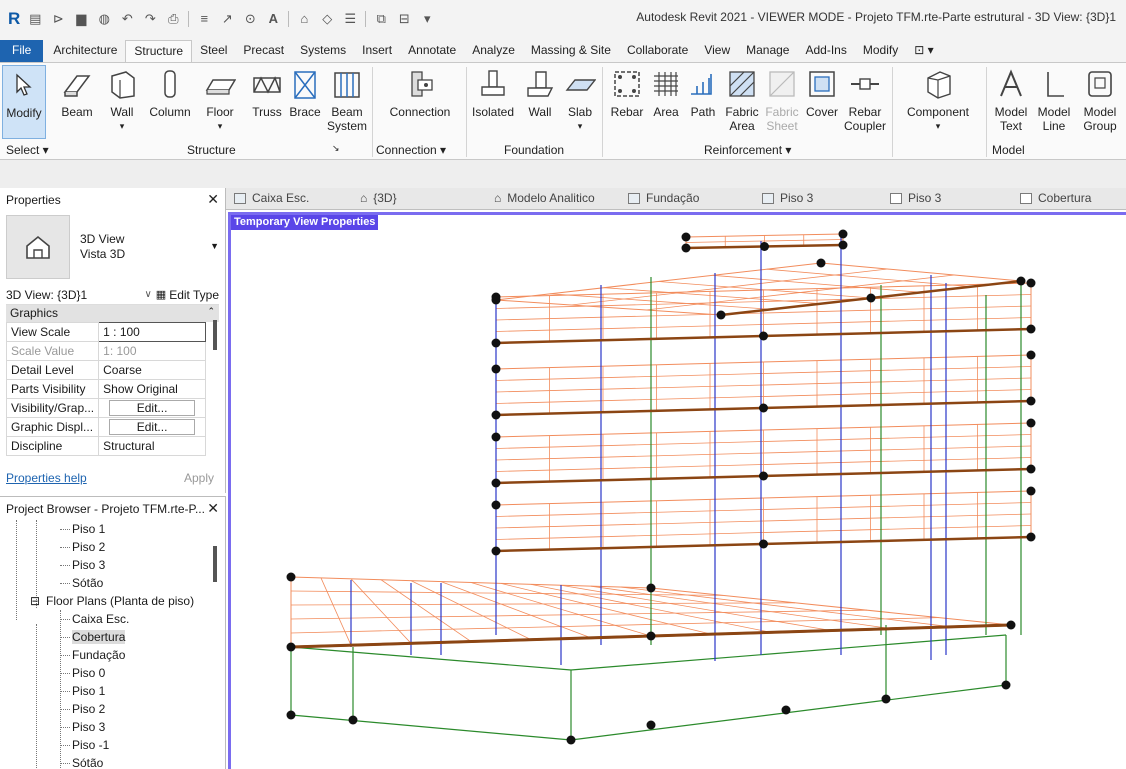 This screenshot has width=1126, height=769. Describe the element at coordinates (81, 18) in the screenshot. I see `save-icon: ▆` at that location.